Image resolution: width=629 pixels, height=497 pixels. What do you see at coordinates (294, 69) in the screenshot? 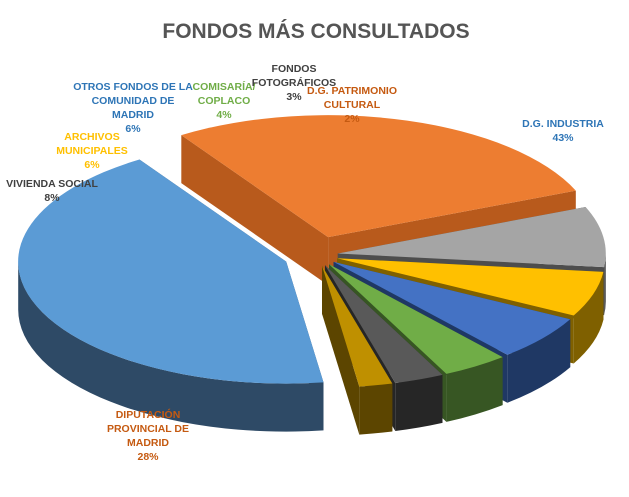
I see `slice-name-label: FONDOS` at bounding box center [294, 69].